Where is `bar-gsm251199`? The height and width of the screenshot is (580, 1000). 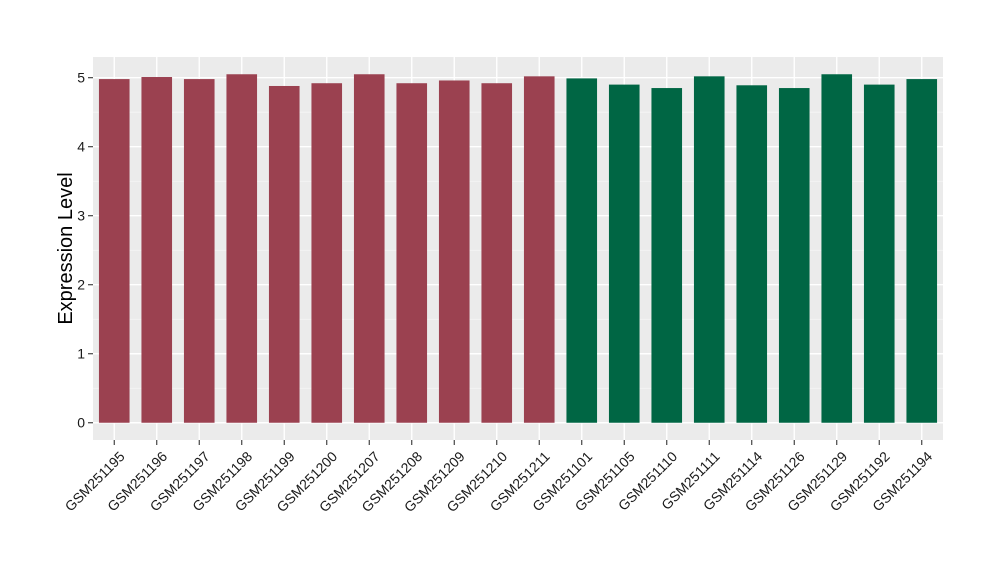
bar-gsm251199 is located at coordinates (284, 254).